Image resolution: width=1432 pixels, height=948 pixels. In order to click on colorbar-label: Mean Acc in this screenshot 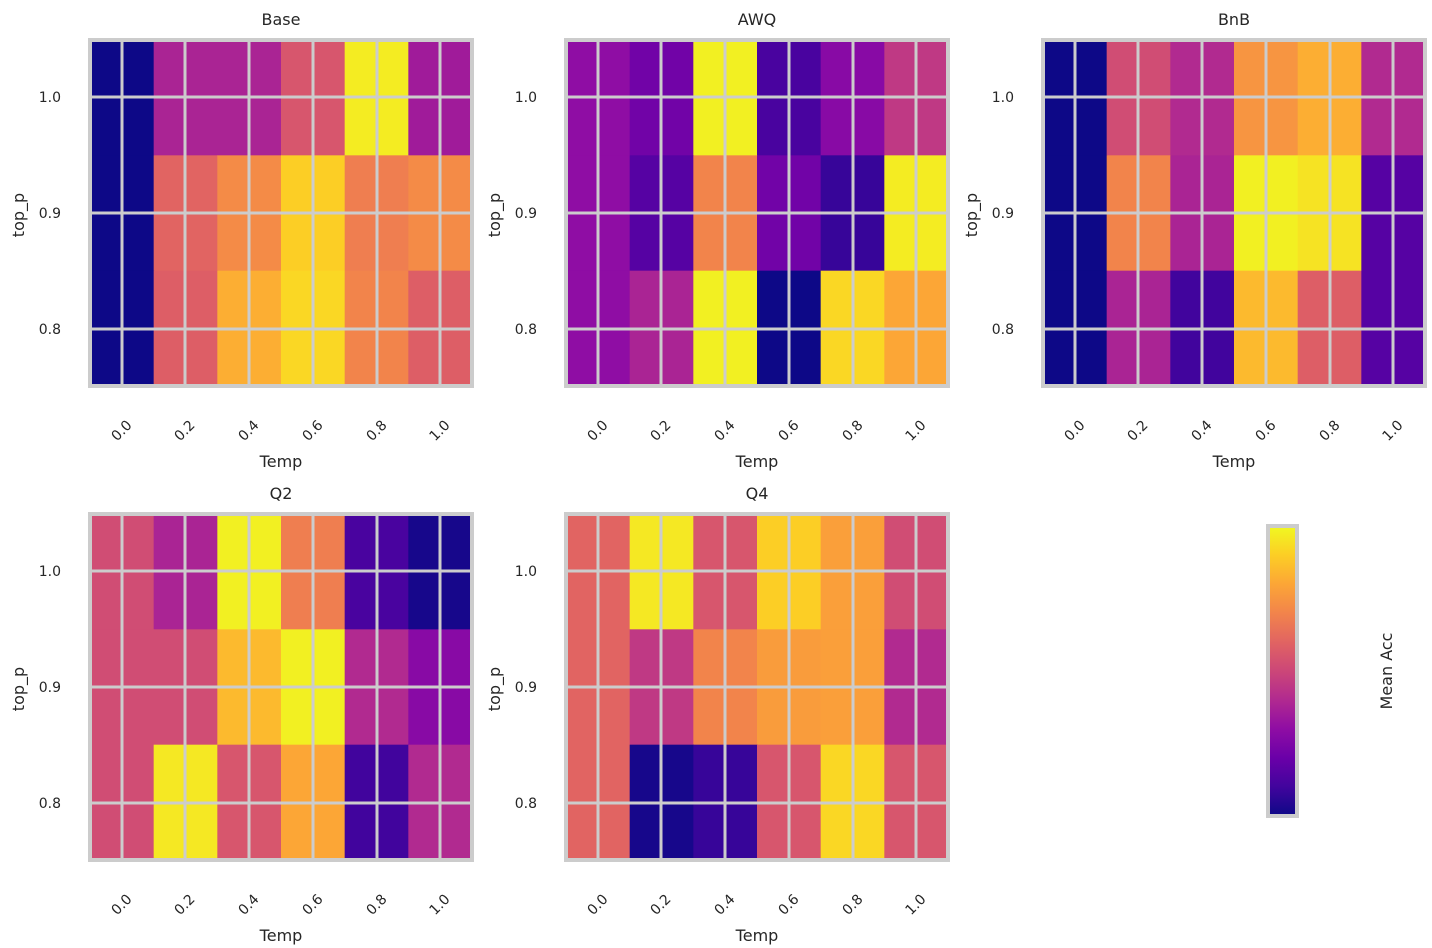, I will do `click(1386, 671)`.